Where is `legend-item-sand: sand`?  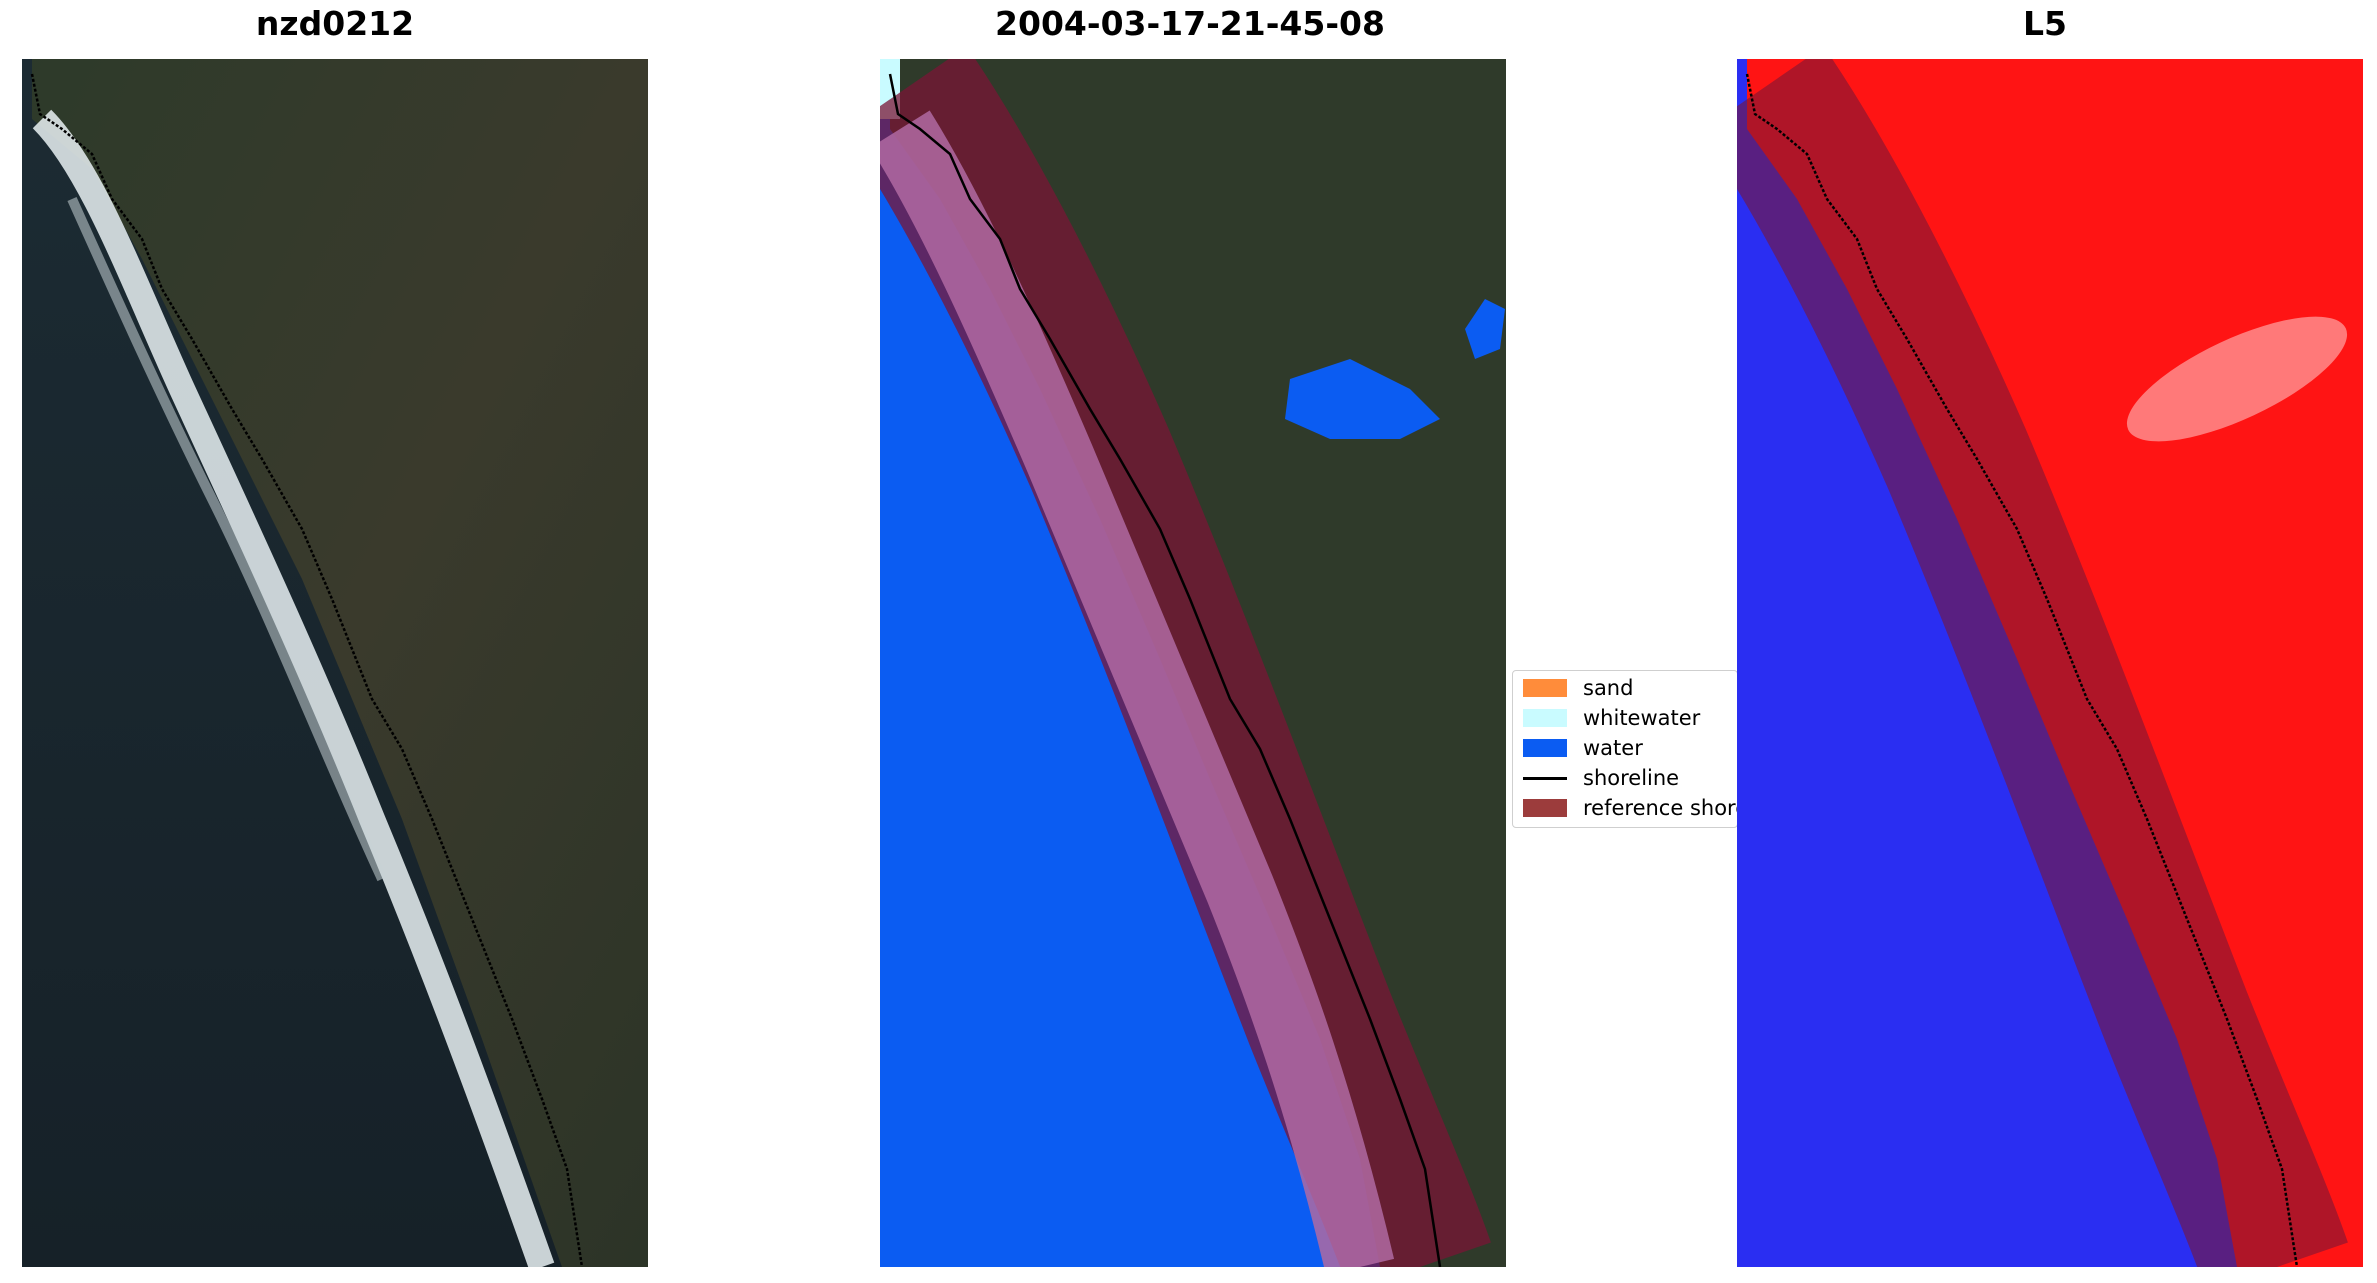 legend-item-sand: sand is located at coordinates (1578, 688).